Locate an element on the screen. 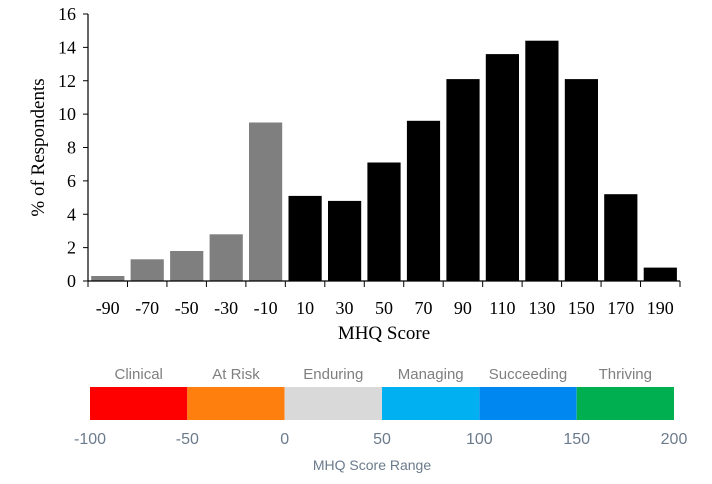 This screenshot has height=484, width=712. range-label-thriving: Thriving is located at coordinates (625, 374).